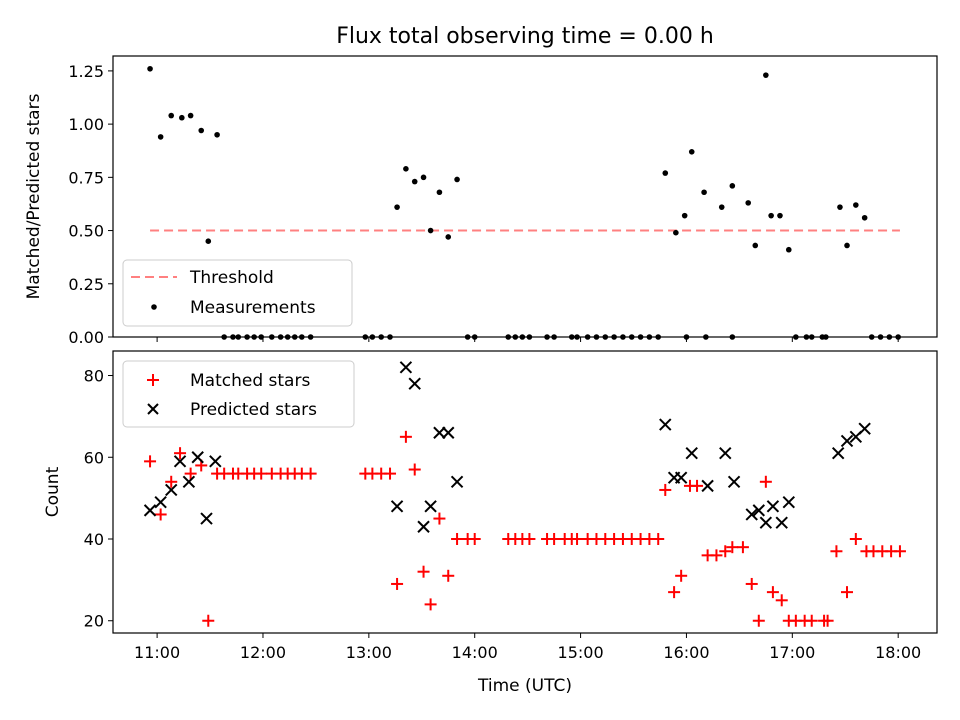  What do you see at coordinates (94, 457) in the screenshot?
I see `bottom-y-tick-label: 60` at bounding box center [94, 457].